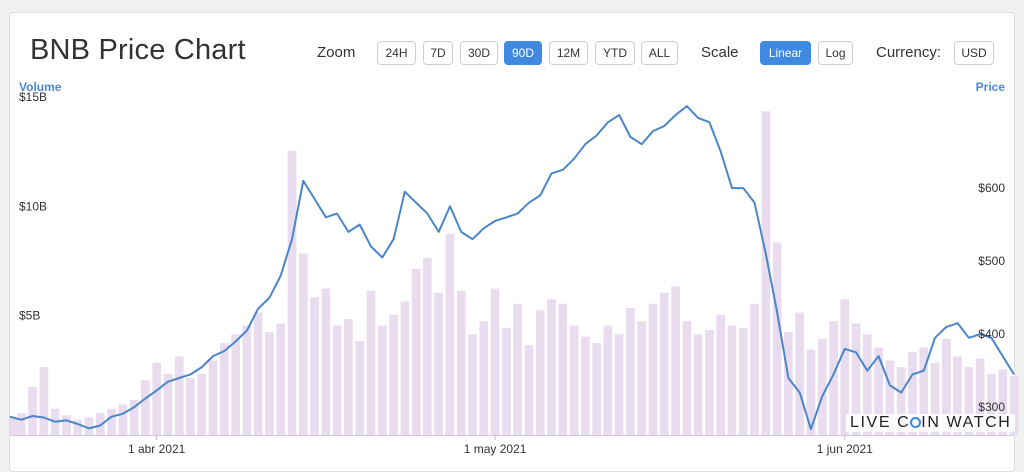 The image size is (1024, 472). What do you see at coordinates (974, 53) in the screenshot?
I see `currency-select: USD` at bounding box center [974, 53].